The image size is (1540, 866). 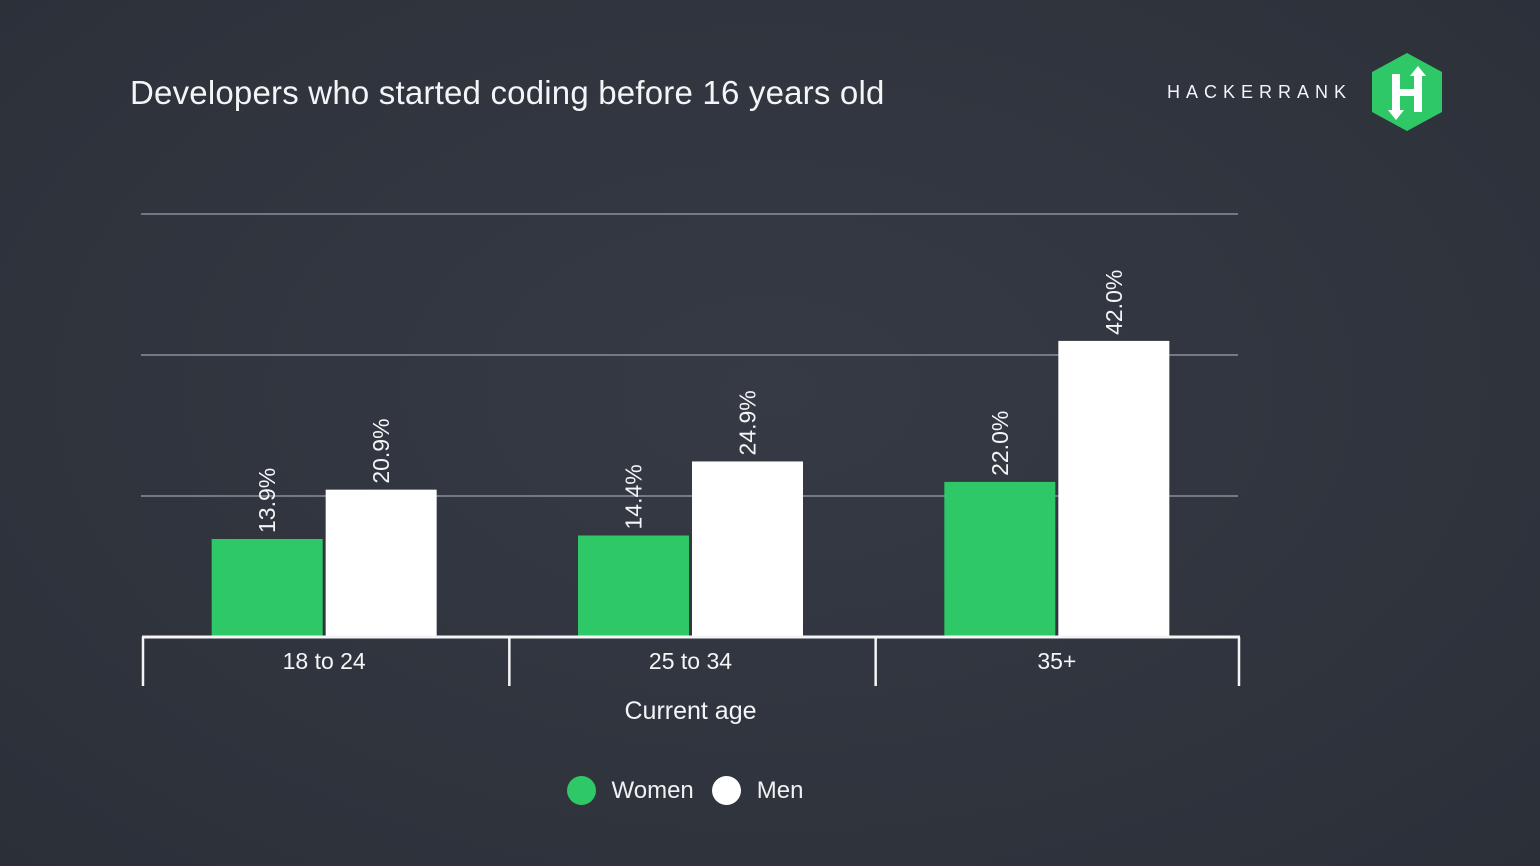 I want to click on data-label-women-1: 14.4%, so click(x=634, y=496).